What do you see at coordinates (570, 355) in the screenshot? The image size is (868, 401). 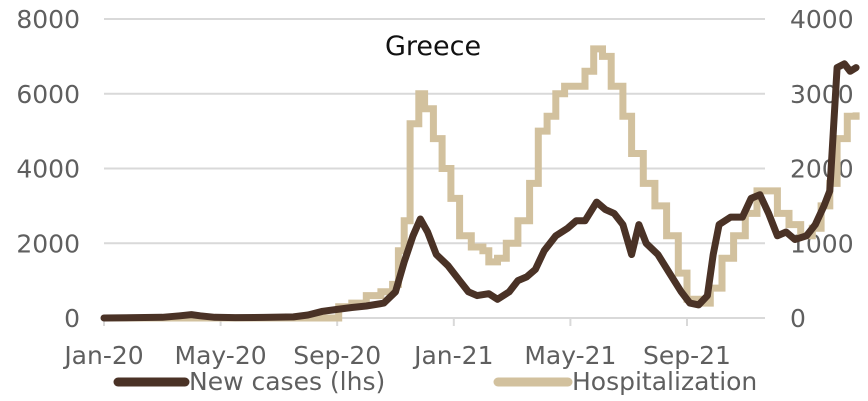 I see `x-tick-label: May-21` at bounding box center [570, 355].